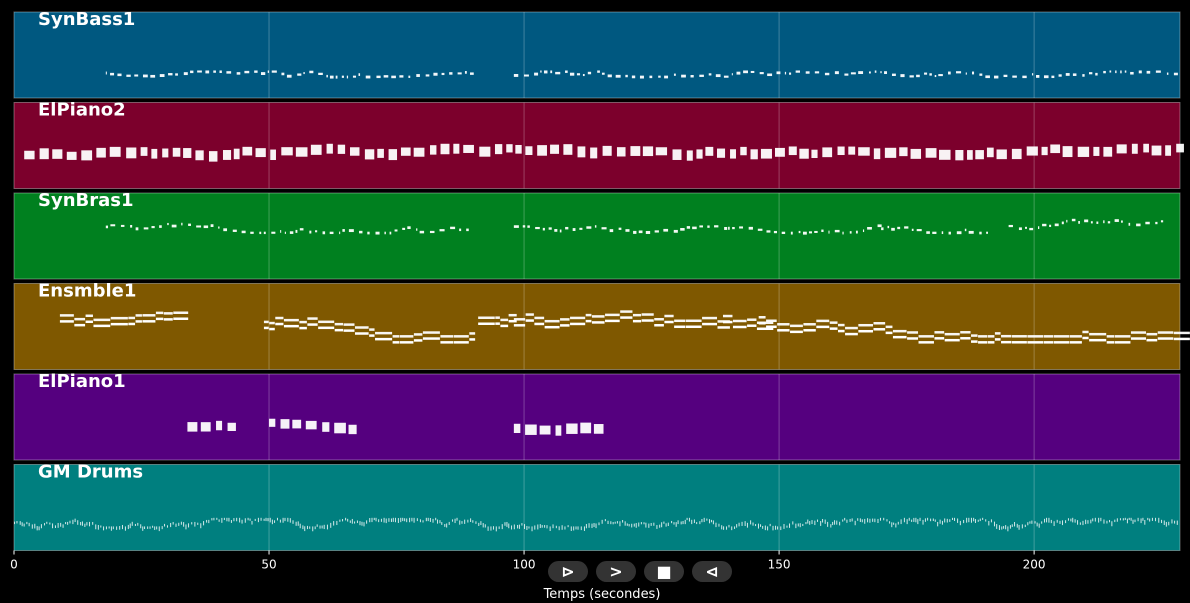 The width and height of the screenshot is (1190, 603). Describe the element at coordinates (664, 571) in the screenshot. I see `stop-button: ■` at that location.